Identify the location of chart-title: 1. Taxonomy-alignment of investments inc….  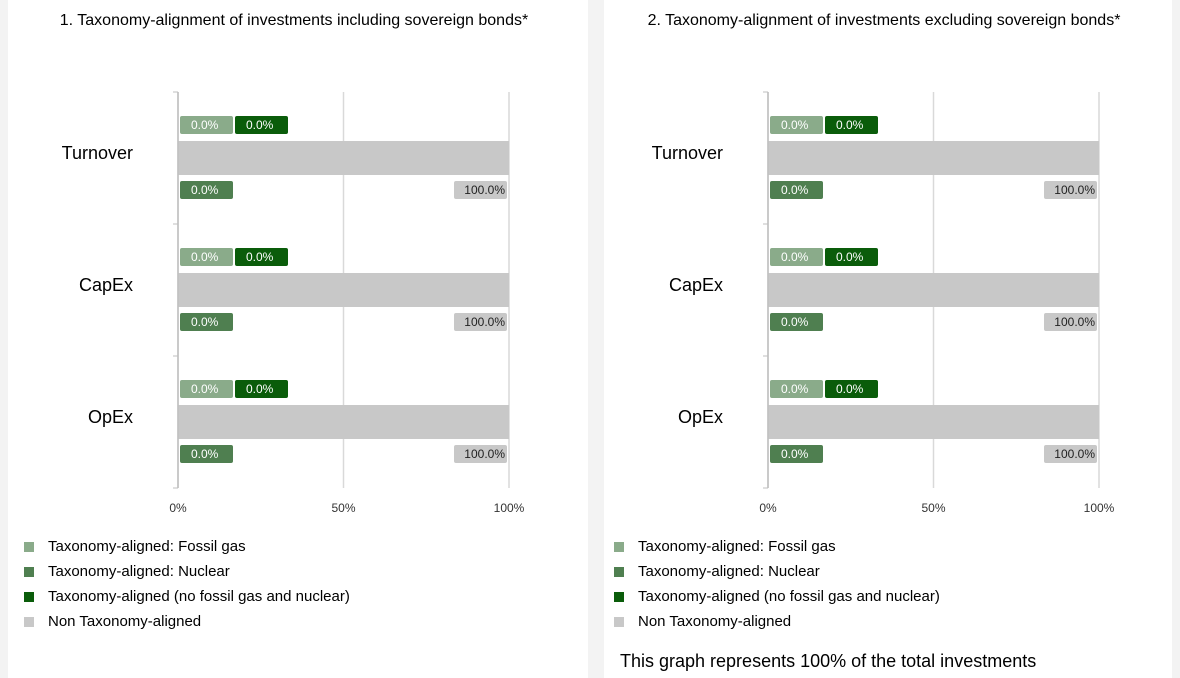
(294, 20).